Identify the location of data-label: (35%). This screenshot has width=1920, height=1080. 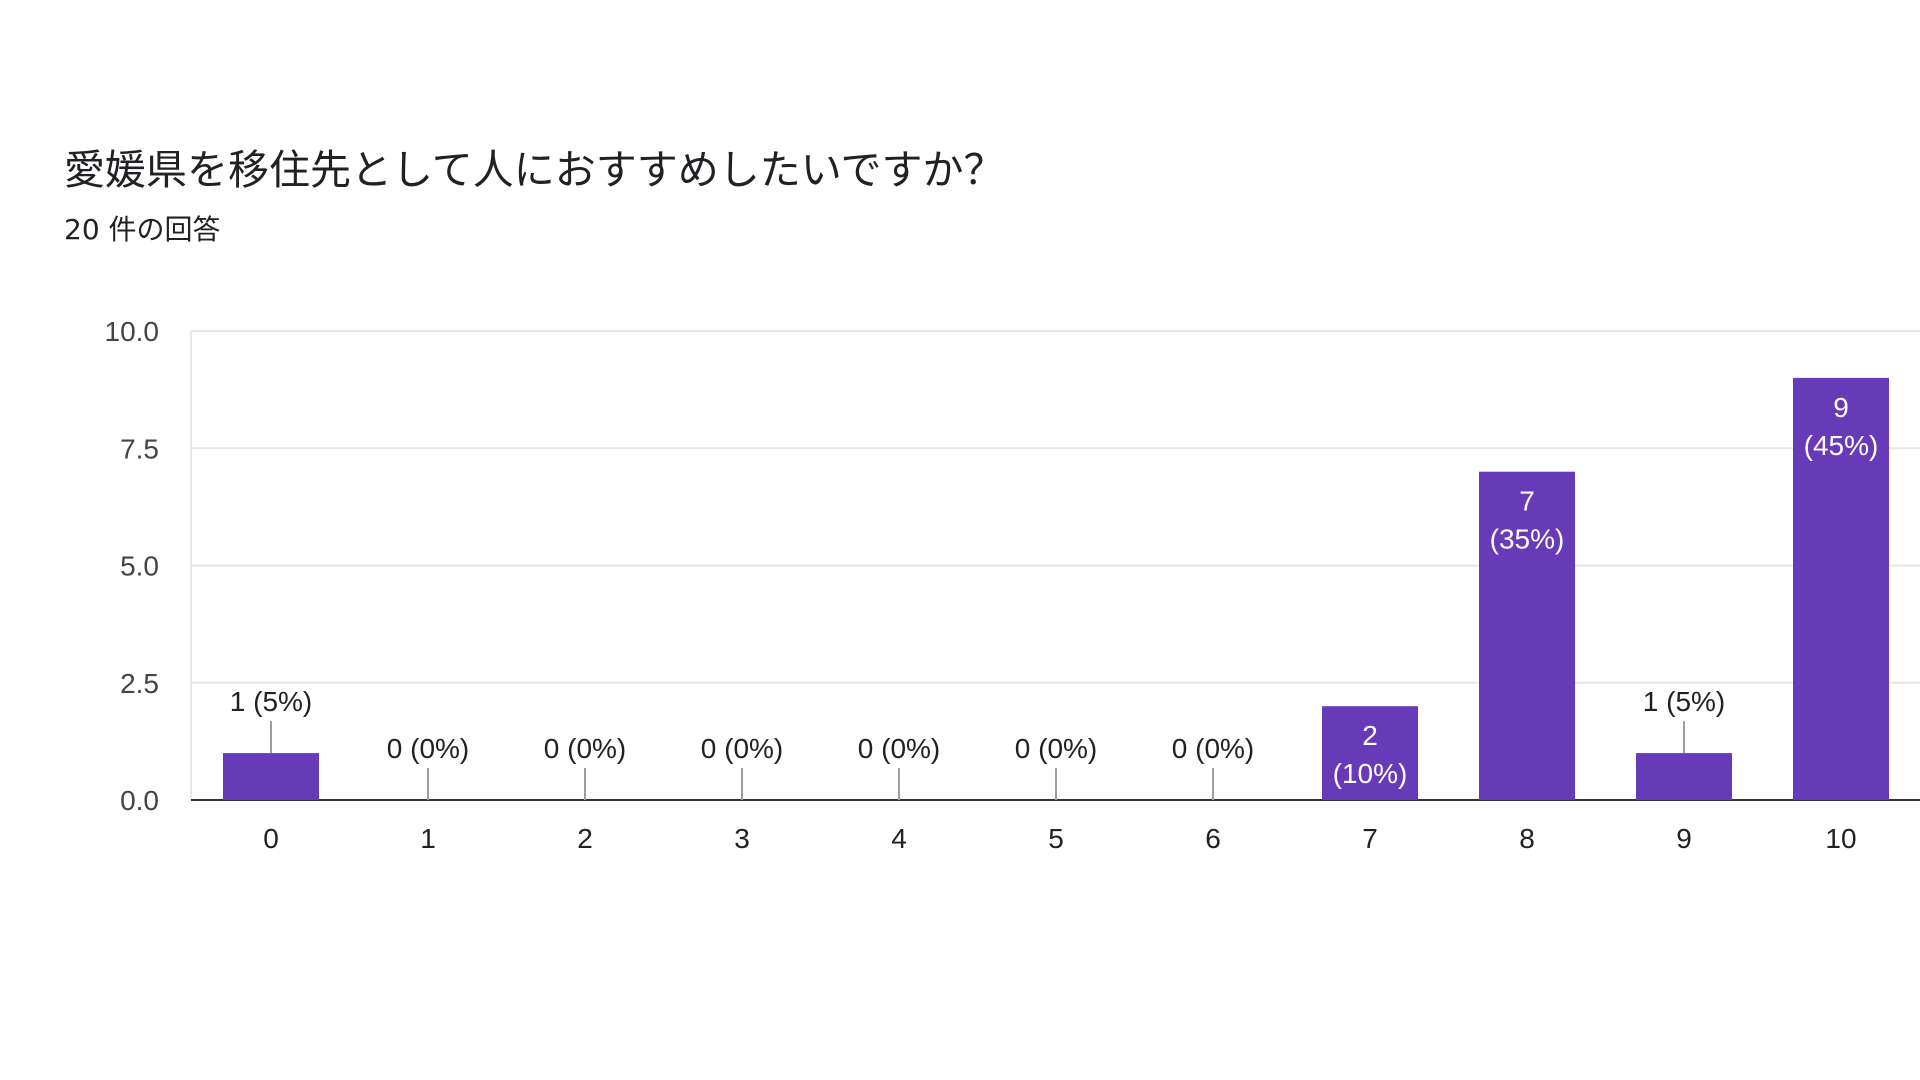
(1527, 539).